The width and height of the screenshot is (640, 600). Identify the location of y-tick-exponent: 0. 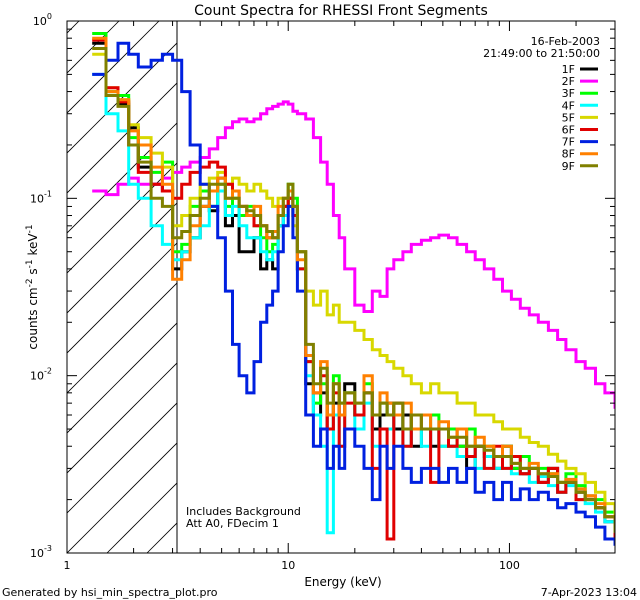
(49, 16).